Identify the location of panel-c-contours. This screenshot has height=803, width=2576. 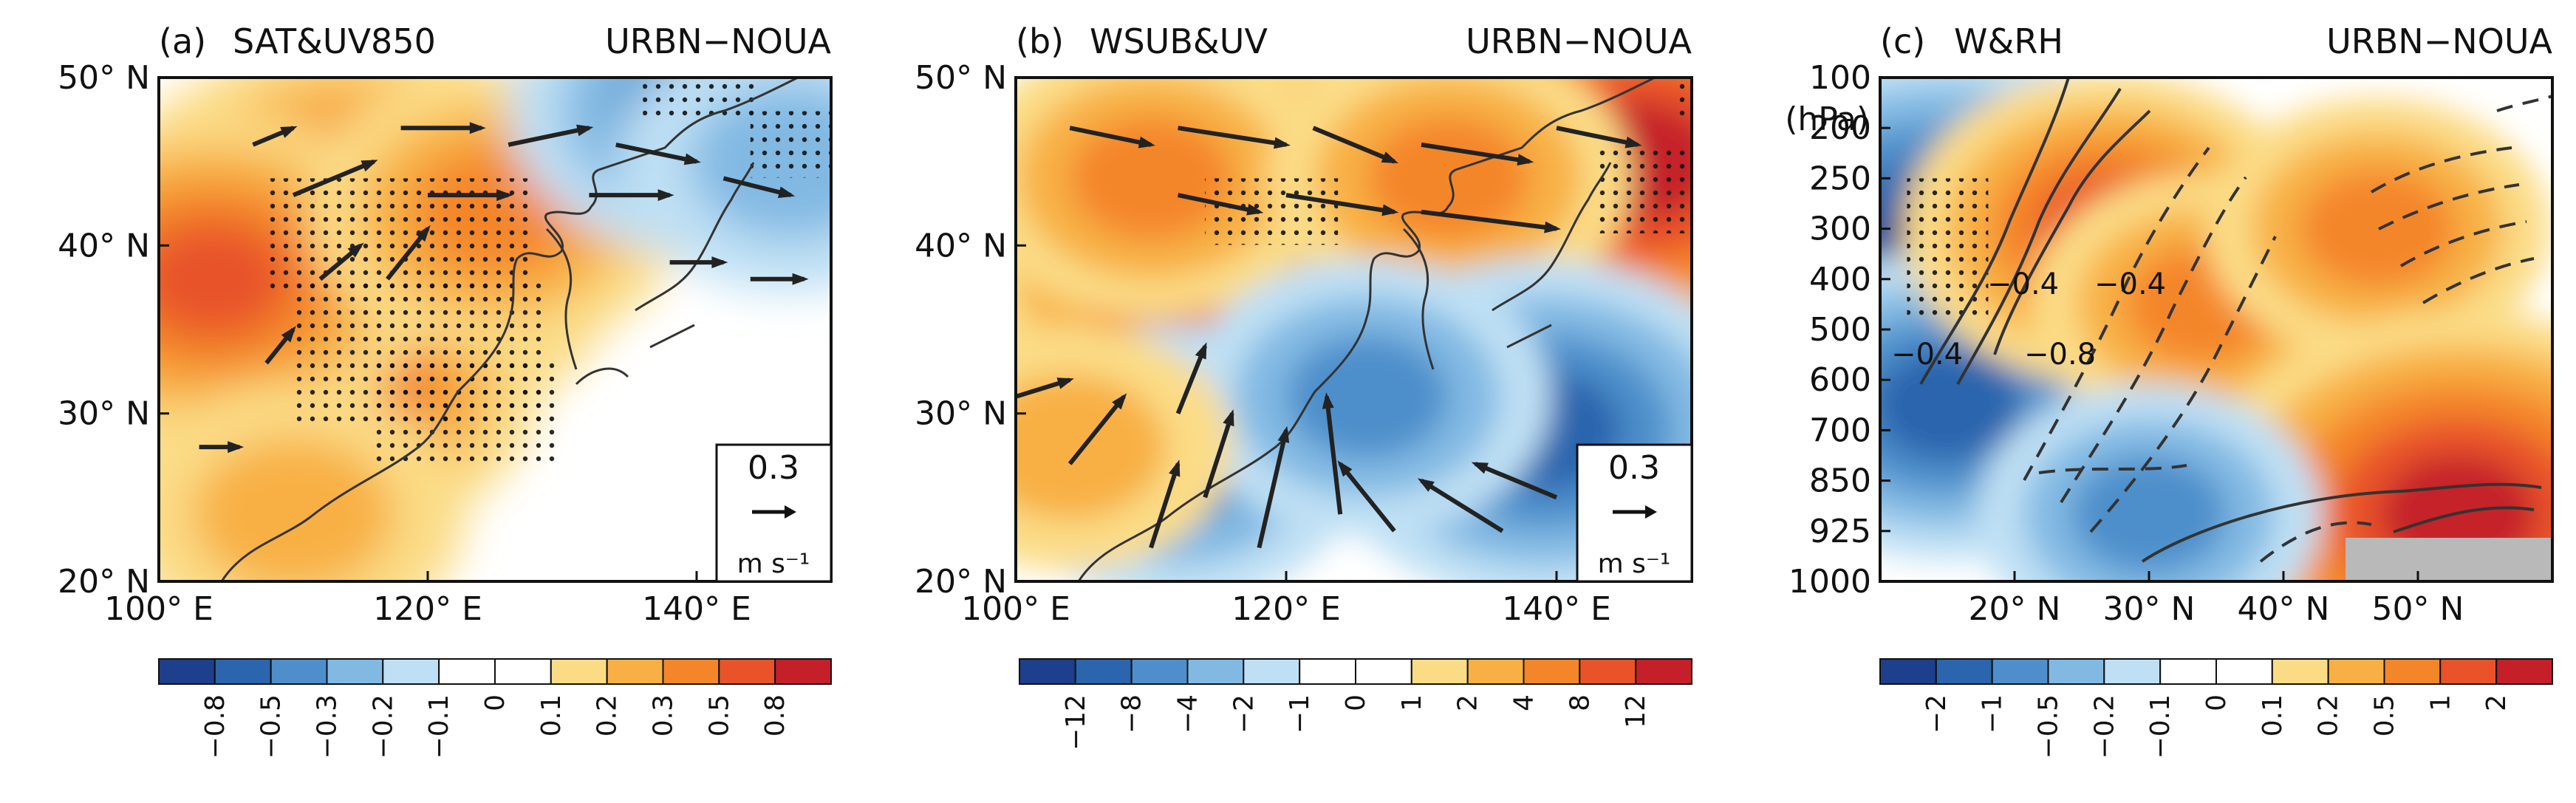
(2235, 320).